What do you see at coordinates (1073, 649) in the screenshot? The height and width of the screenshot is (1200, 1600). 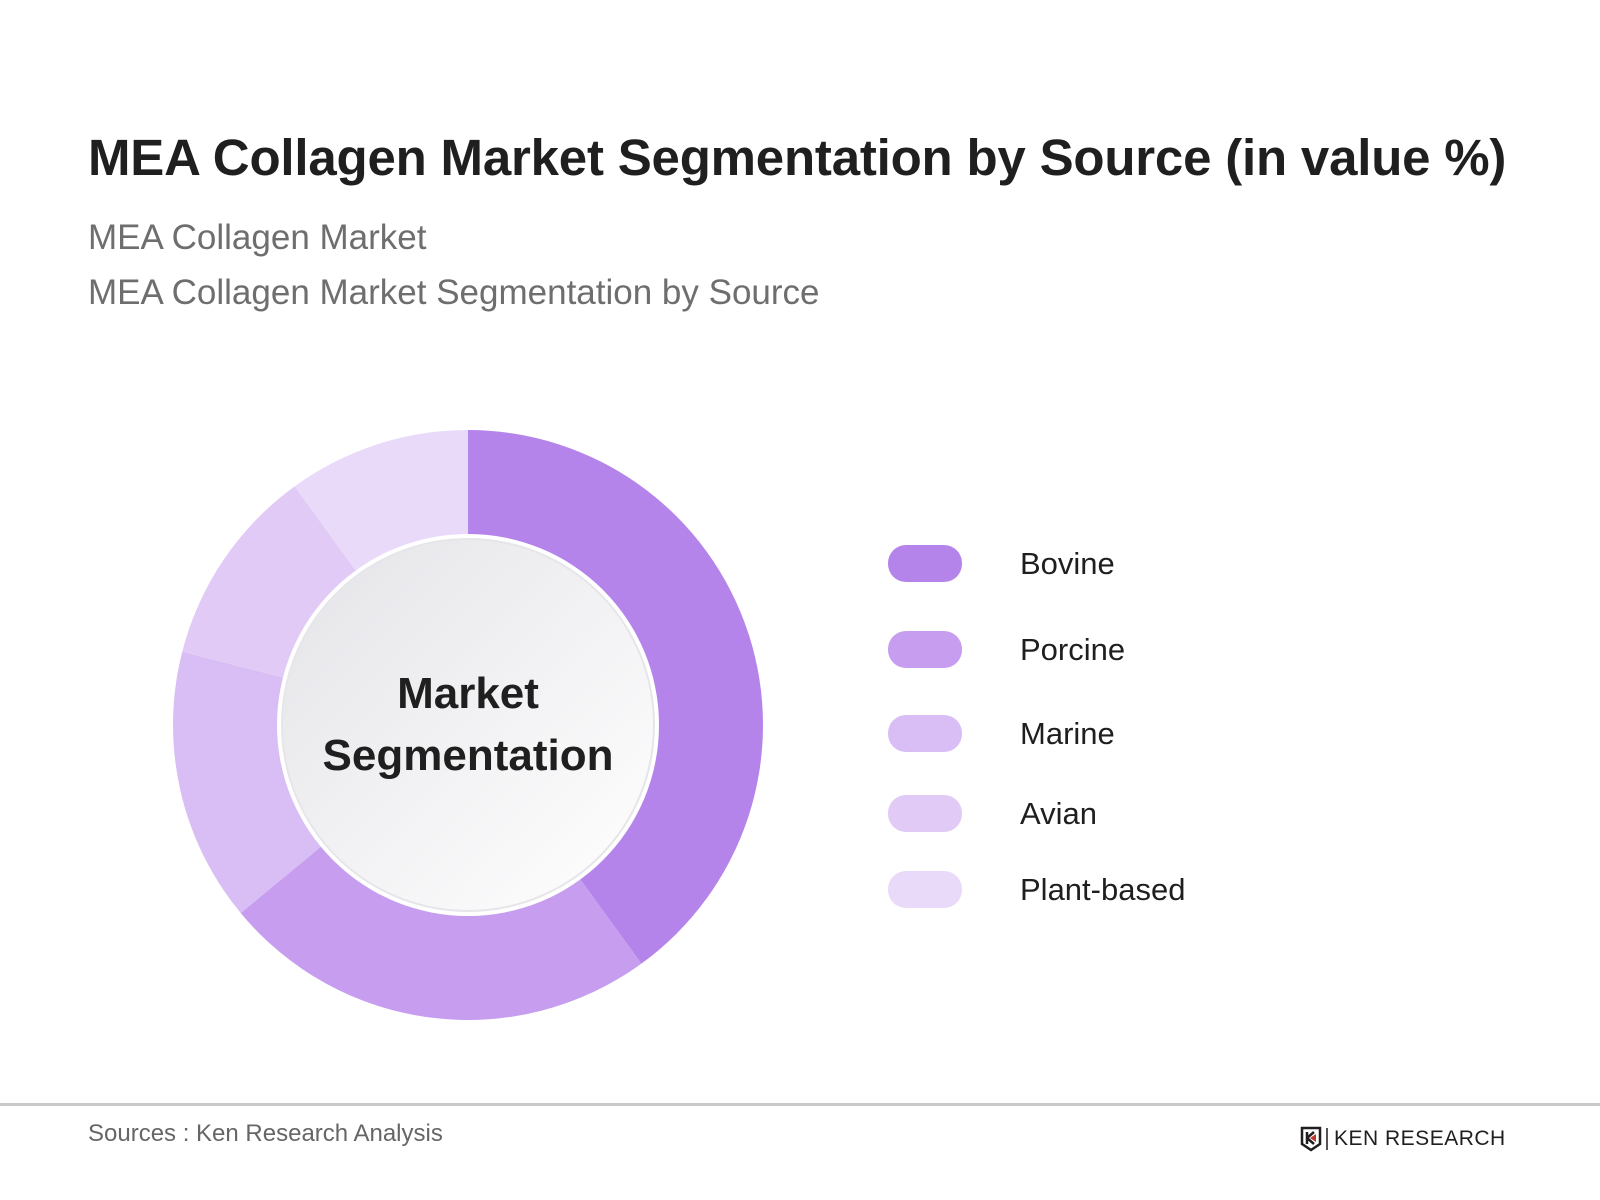 I see `legend-label-porcine: Porcine` at bounding box center [1073, 649].